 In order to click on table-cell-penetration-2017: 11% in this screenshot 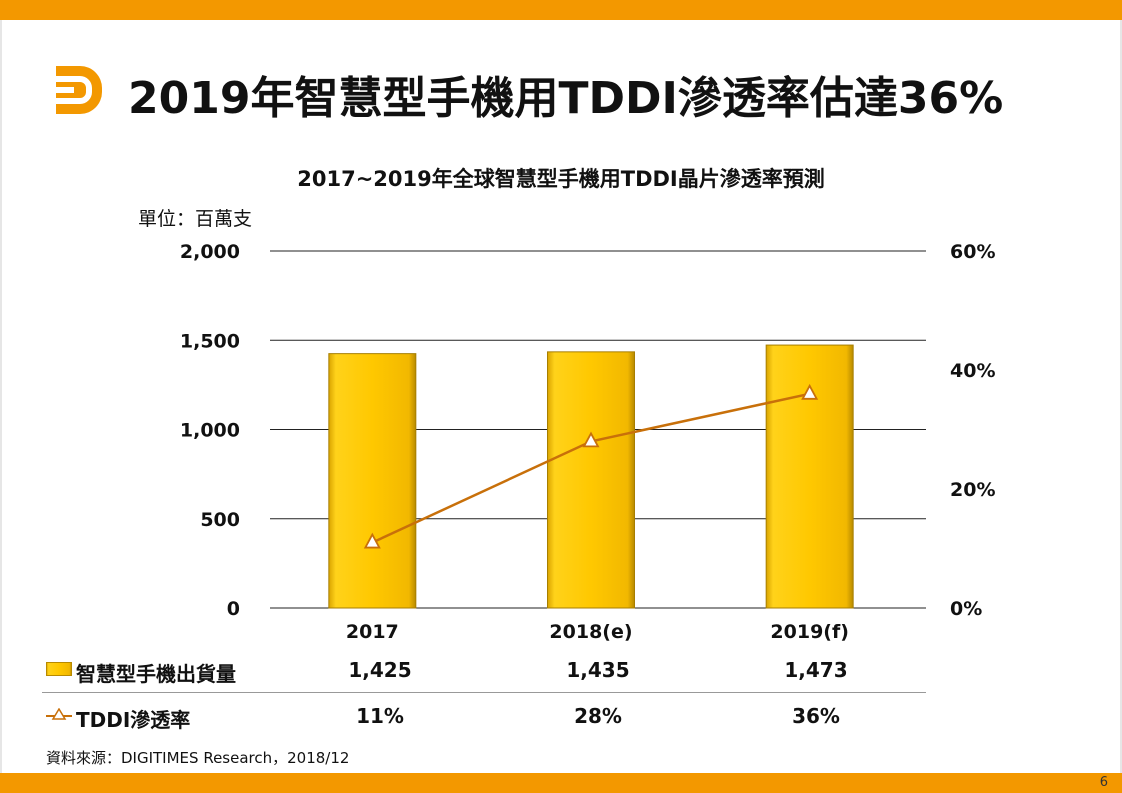, I will do `click(380, 716)`.